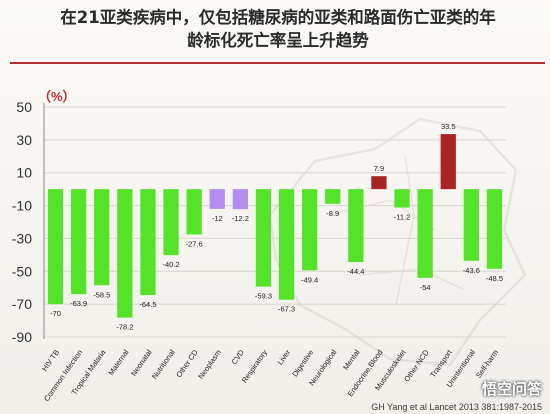 Image resolution: width=550 pixels, height=414 pixels. I want to click on y-tick-label: 50, so click(24, 107).